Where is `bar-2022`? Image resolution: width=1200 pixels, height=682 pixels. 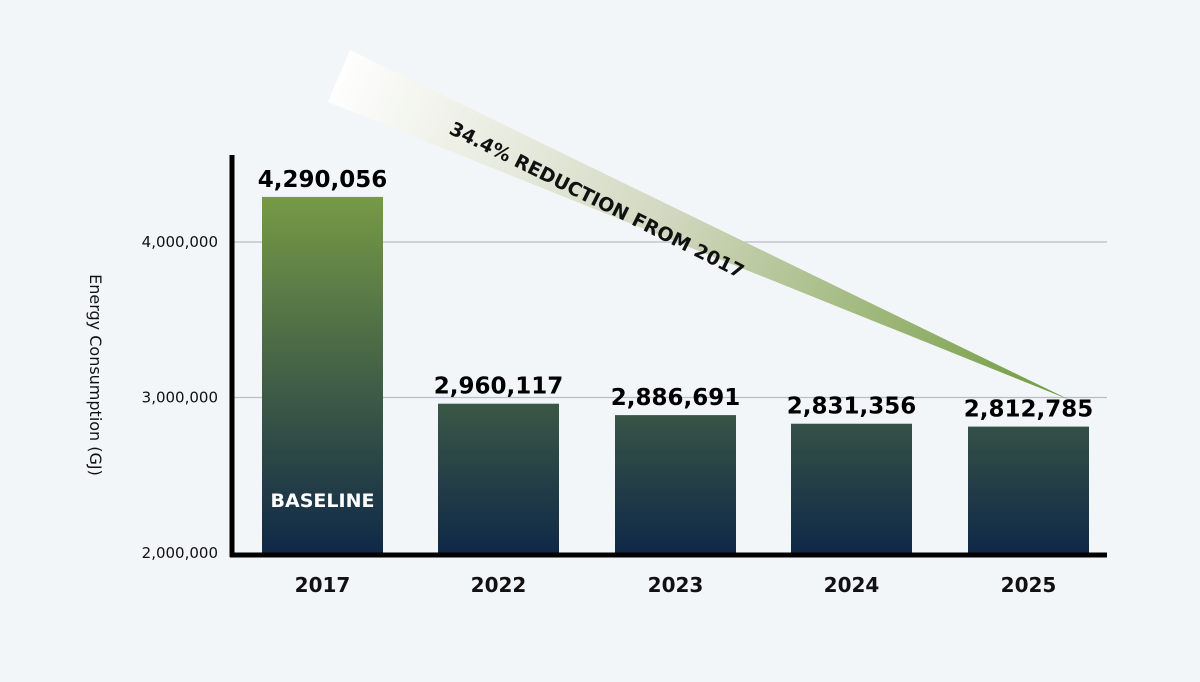
bar-2022 is located at coordinates (498, 478).